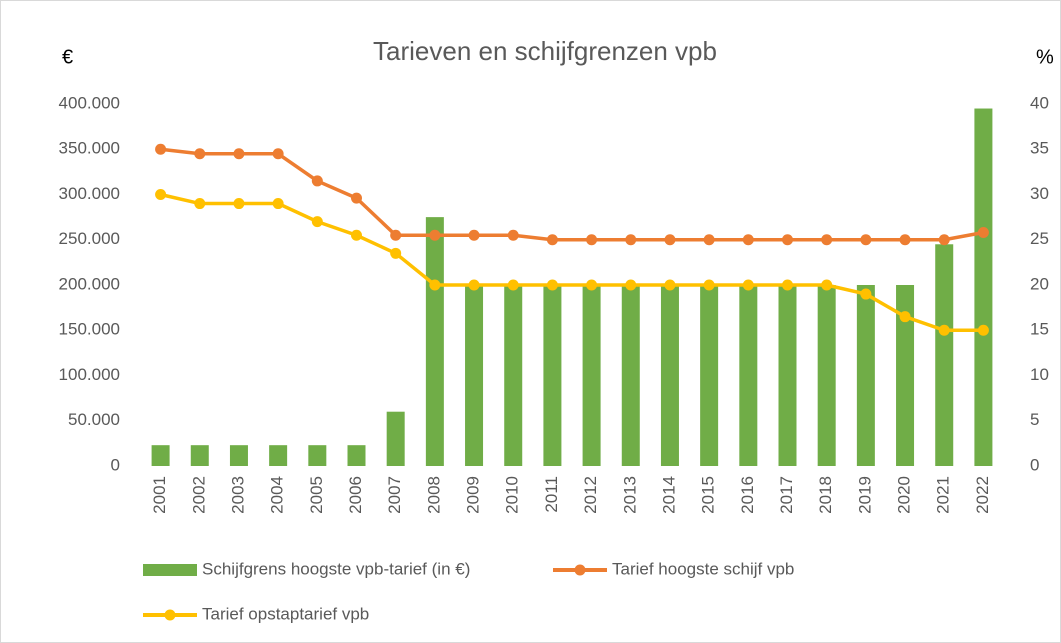 The image size is (1061, 643). Describe the element at coordinates (237, 495) in the screenshot. I see `x-tick-label: 2003` at that location.